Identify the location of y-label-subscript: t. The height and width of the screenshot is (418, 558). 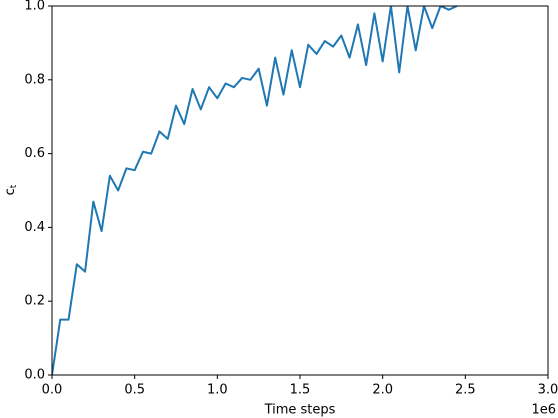
(14, 186).